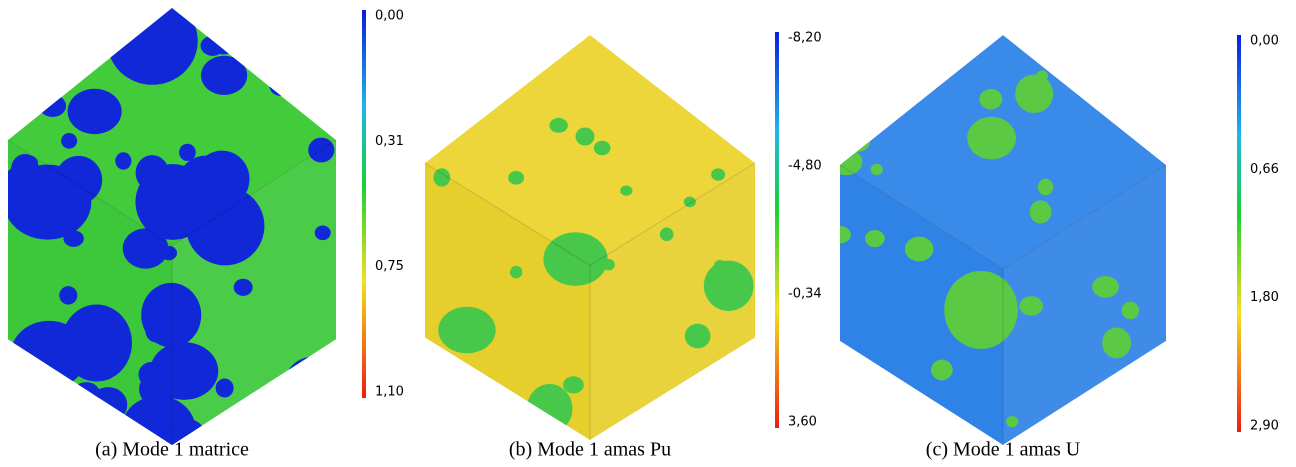  I want to click on colorbar-label: -4,80, so click(805, 166).